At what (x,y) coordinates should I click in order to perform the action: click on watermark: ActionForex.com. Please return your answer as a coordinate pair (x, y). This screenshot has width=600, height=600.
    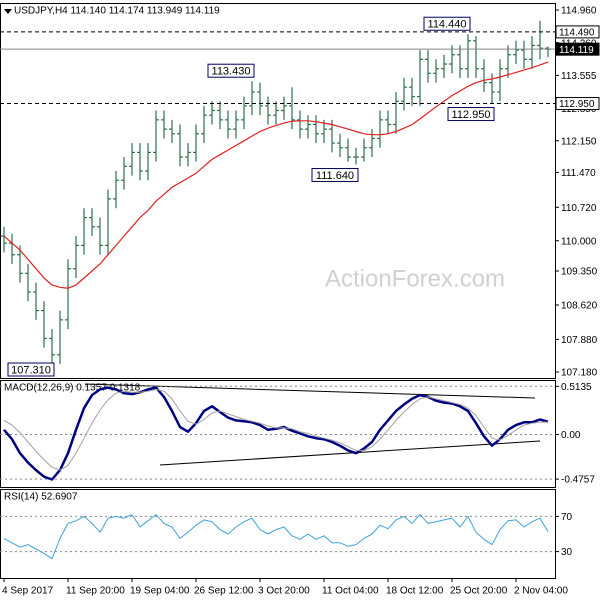
    Looking at the image, I should click on (415, 278).